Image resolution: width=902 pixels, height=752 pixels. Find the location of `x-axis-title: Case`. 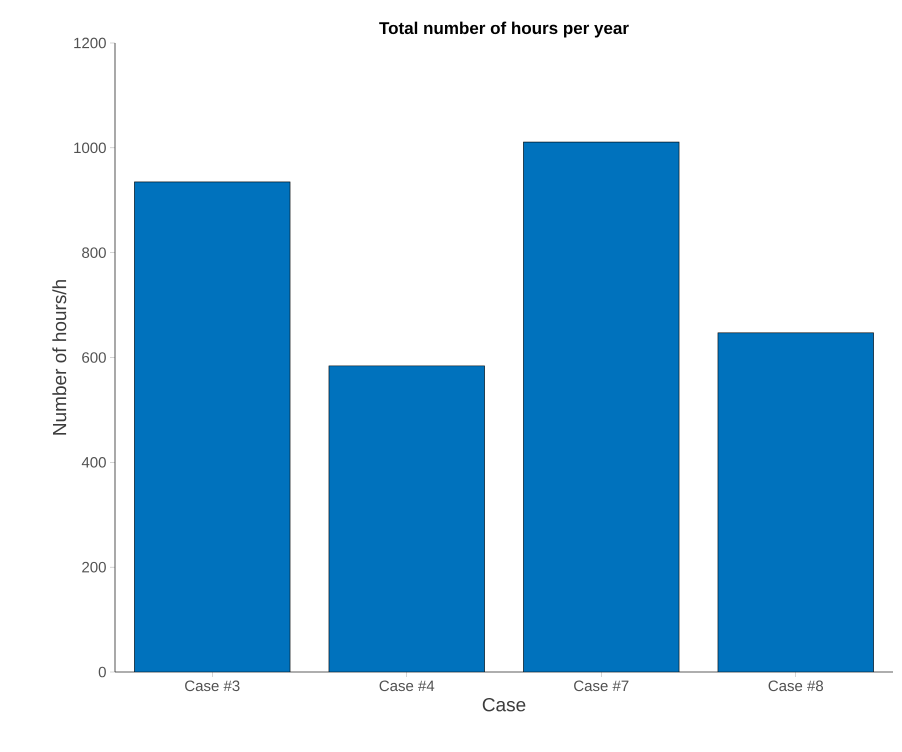

x-axis-title: Case is located at coordinates (504, 705).